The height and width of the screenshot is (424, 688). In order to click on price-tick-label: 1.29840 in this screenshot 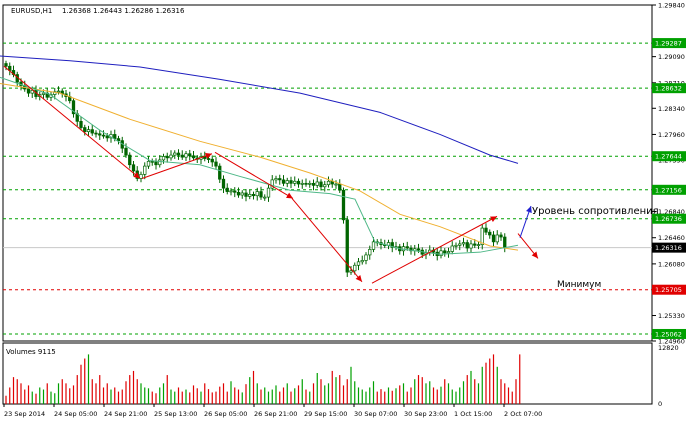, I will do `click(671, 6)`.